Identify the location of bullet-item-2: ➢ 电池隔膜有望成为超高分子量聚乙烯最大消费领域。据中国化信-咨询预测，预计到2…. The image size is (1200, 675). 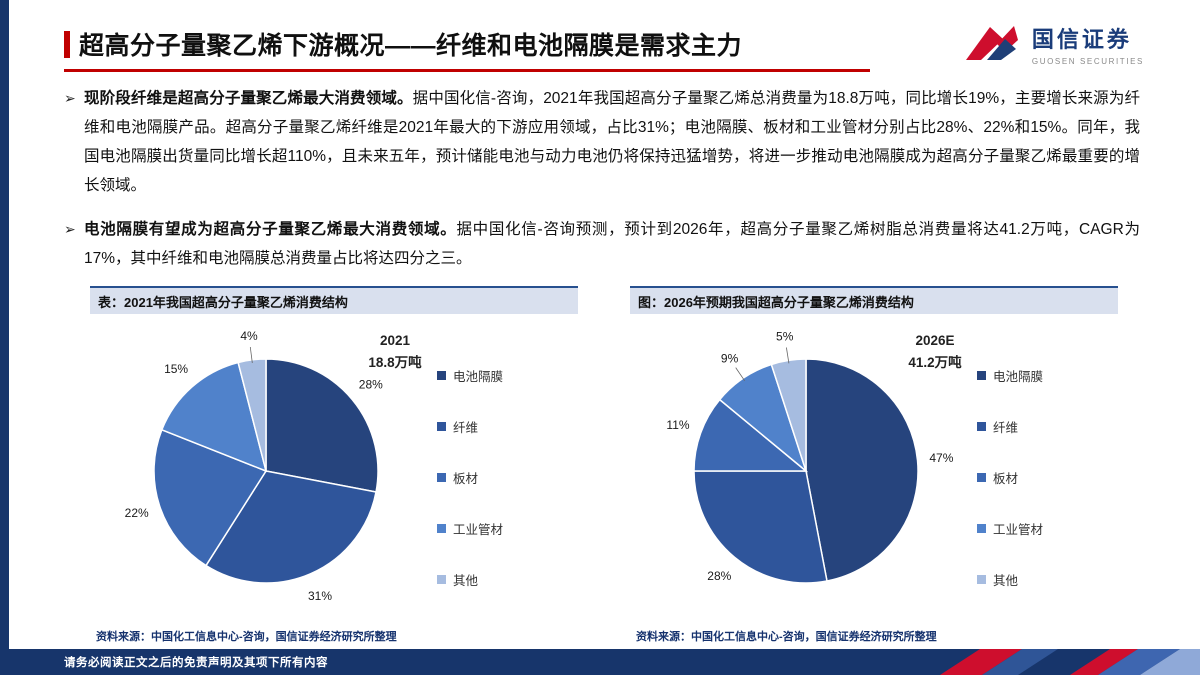
(602, 244).